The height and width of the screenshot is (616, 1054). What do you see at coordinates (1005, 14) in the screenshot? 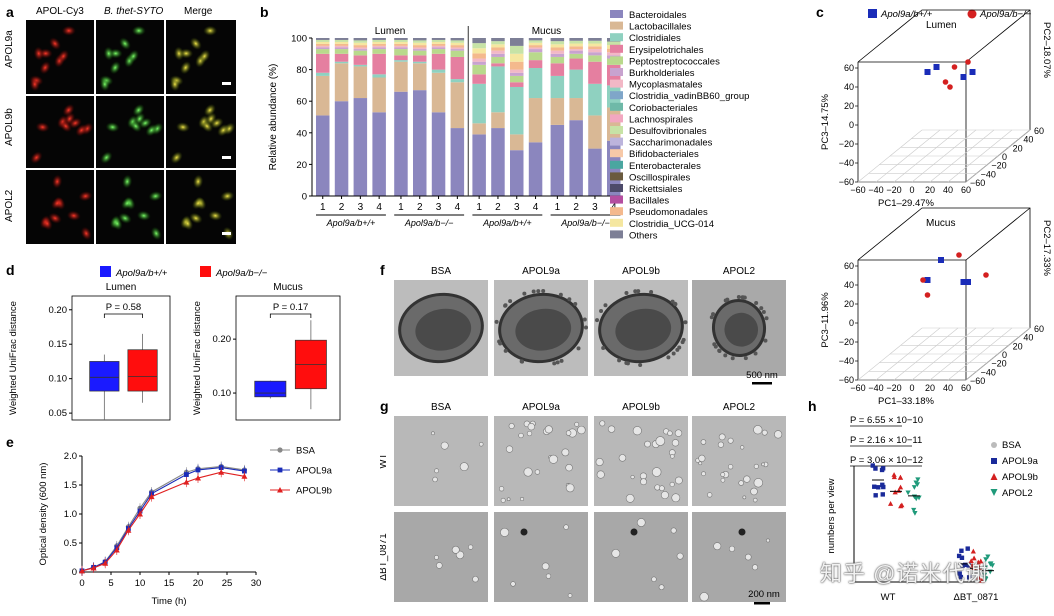
I see `legend-label: Apol9a/b−/−` at bounding box center [1005, 14].